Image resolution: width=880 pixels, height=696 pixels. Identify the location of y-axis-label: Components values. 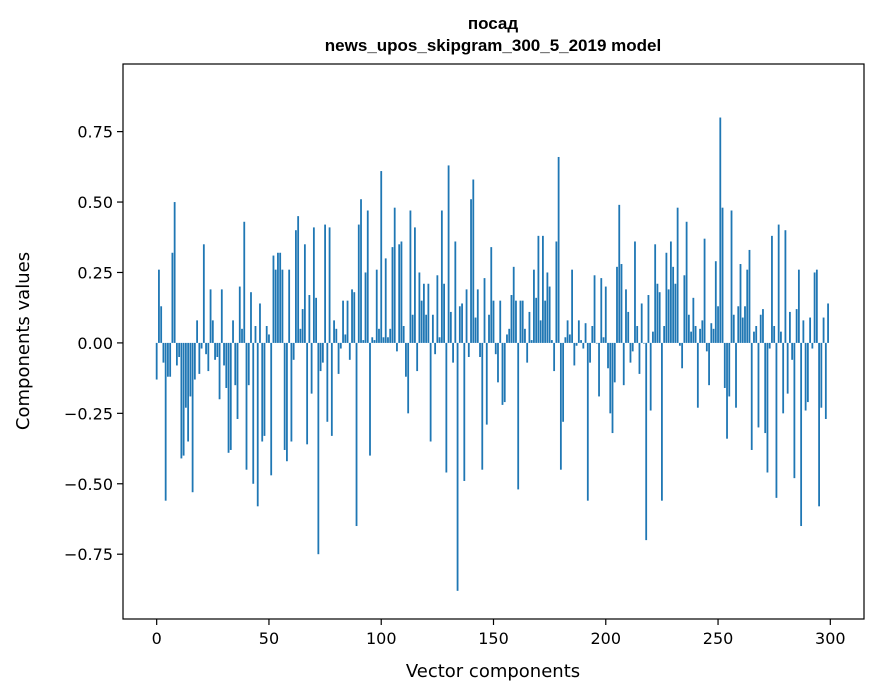
(23, 341).